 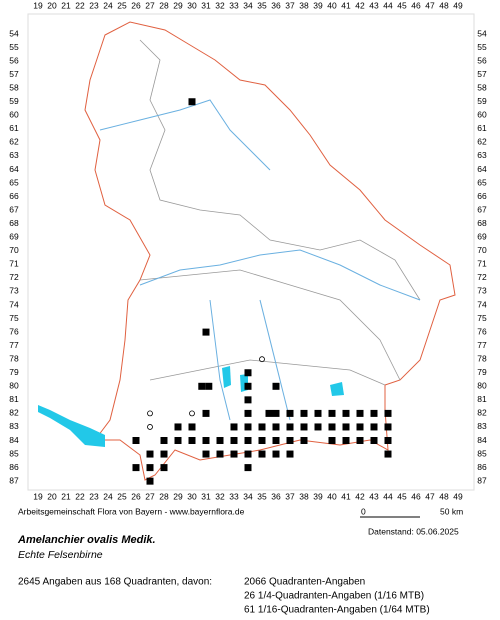 What do you see at coordinates (318, 496) in the screenshot?
I see `x-grid-label: 39` at bounding box center [318, 496].